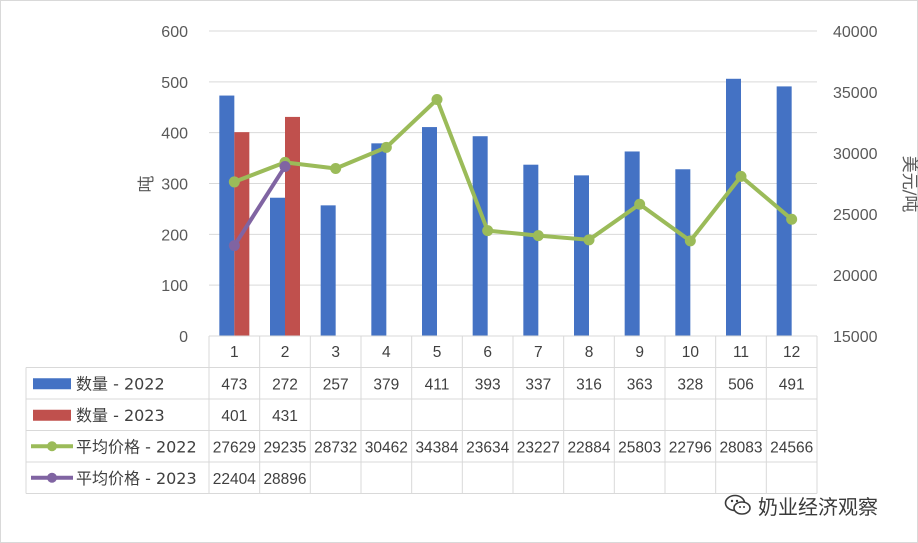 The height and width of the screenshot is (543, 918). I want to click on data-label: 316, so click(589, 384).